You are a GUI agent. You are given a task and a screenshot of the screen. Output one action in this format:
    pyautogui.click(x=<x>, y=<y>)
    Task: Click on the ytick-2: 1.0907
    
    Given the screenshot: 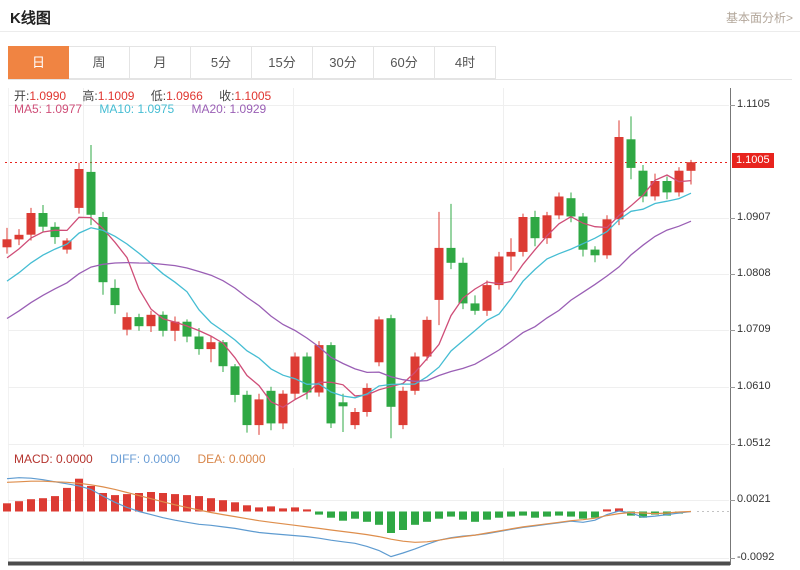 What is the action you would take?
    pyautogui.click(x=754, y=217)
    